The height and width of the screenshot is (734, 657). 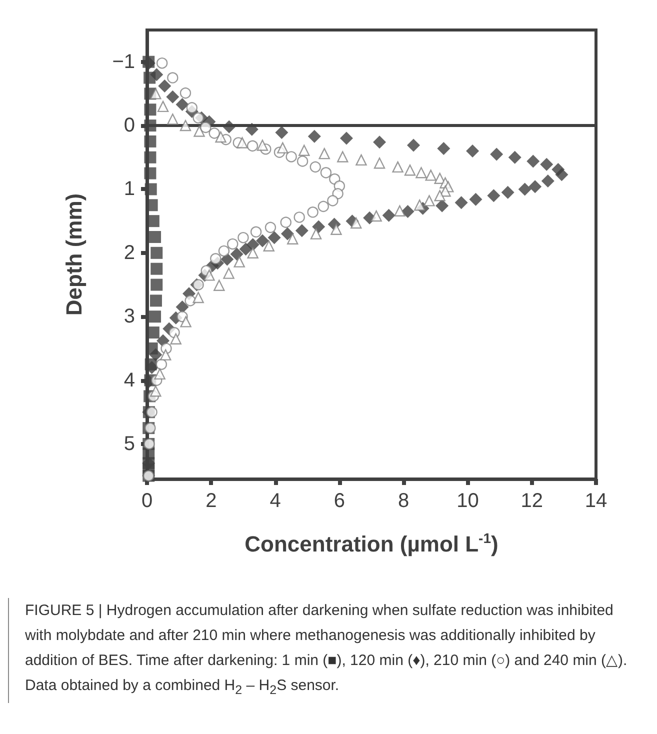 I want to click on y-tick-label: 5, so click(x=129, y=443).